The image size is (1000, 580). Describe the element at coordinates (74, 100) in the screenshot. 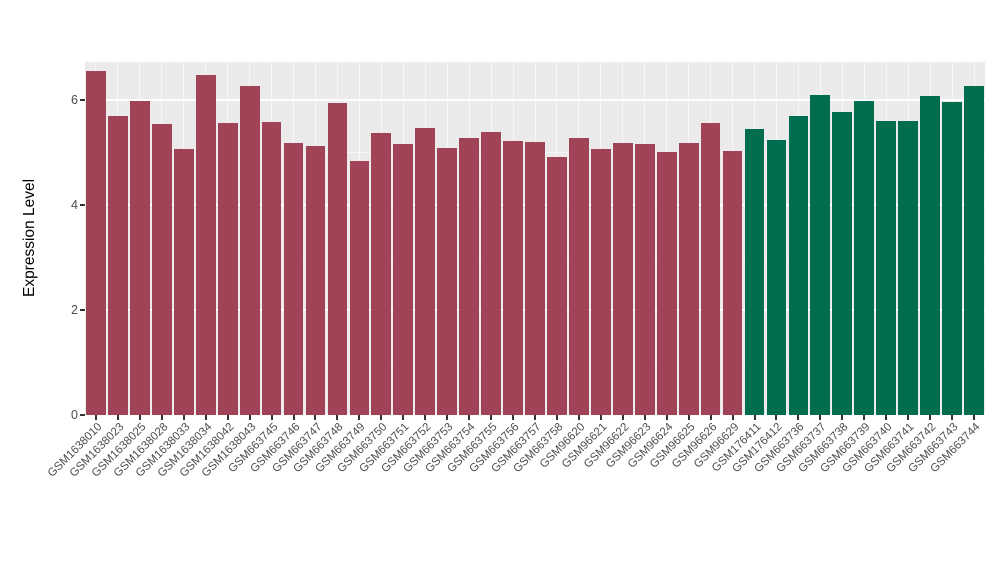

I see `y-tick-label: 6` at that location.